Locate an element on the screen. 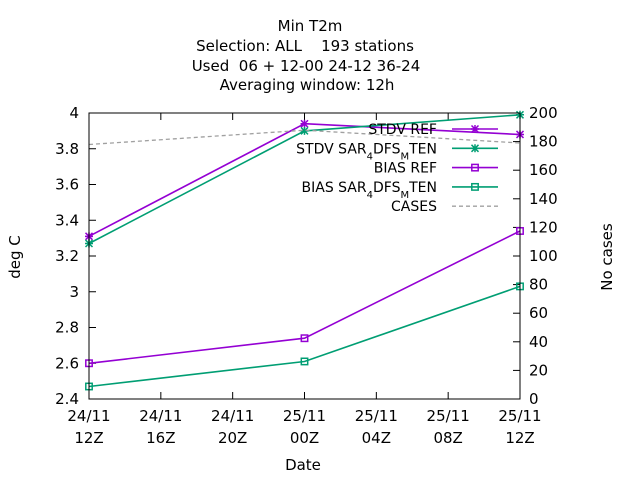 The image size is (640, 480). title-line-1: Min T2m is located at coordinates (310, 26).